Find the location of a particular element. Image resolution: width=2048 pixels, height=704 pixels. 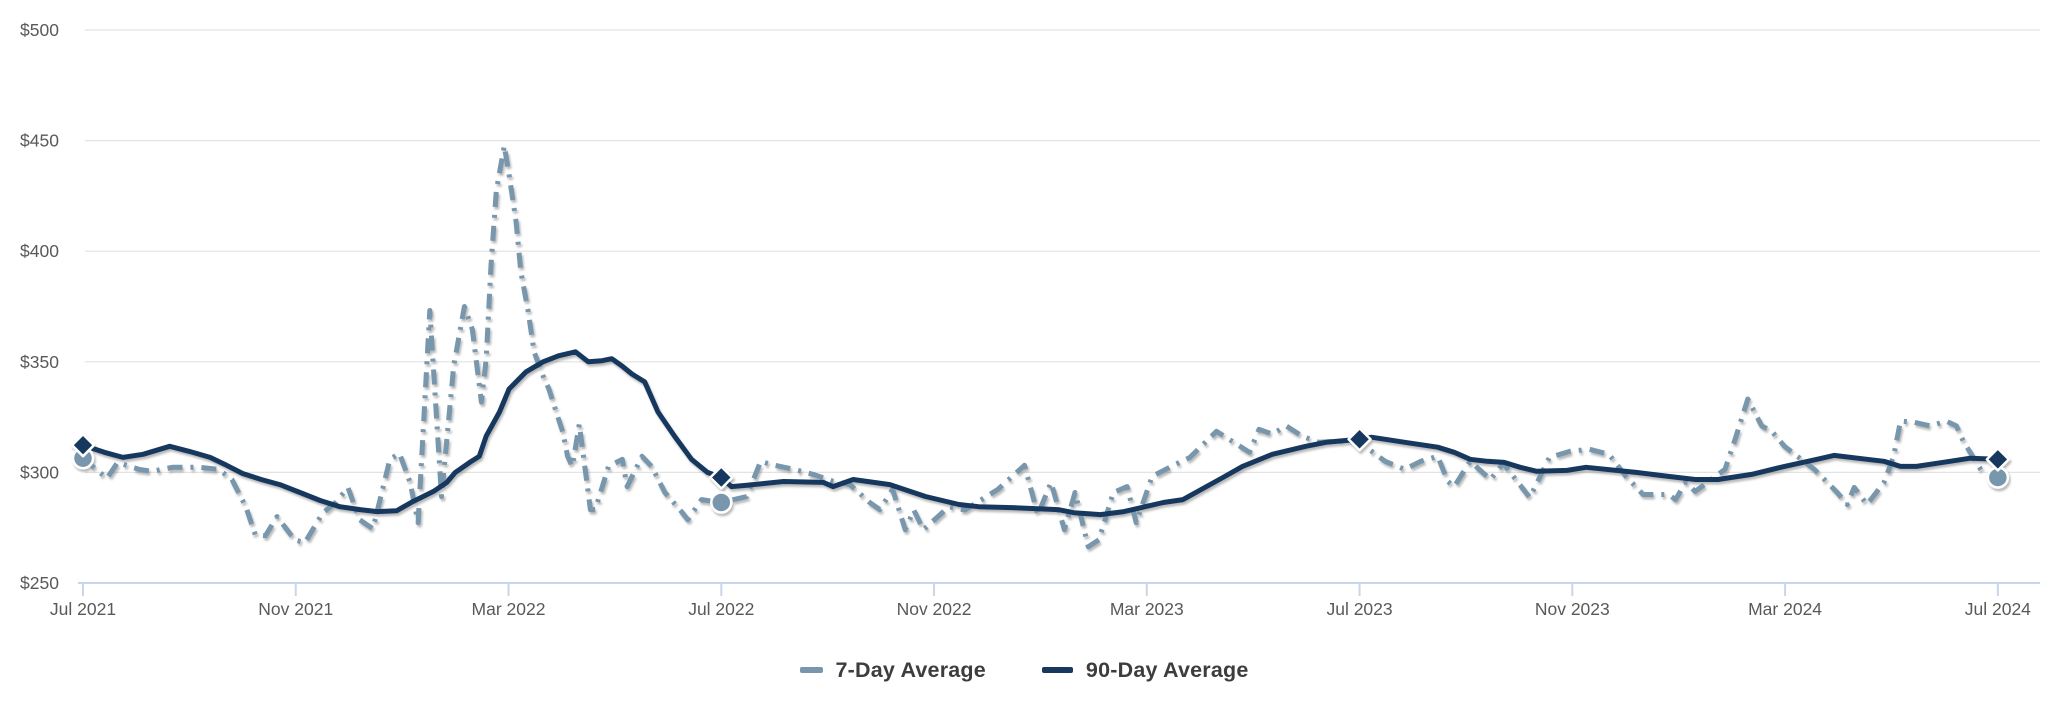

chart-legend: 7-Day Average 90-Day Average is located at coordinates (1024, 670).